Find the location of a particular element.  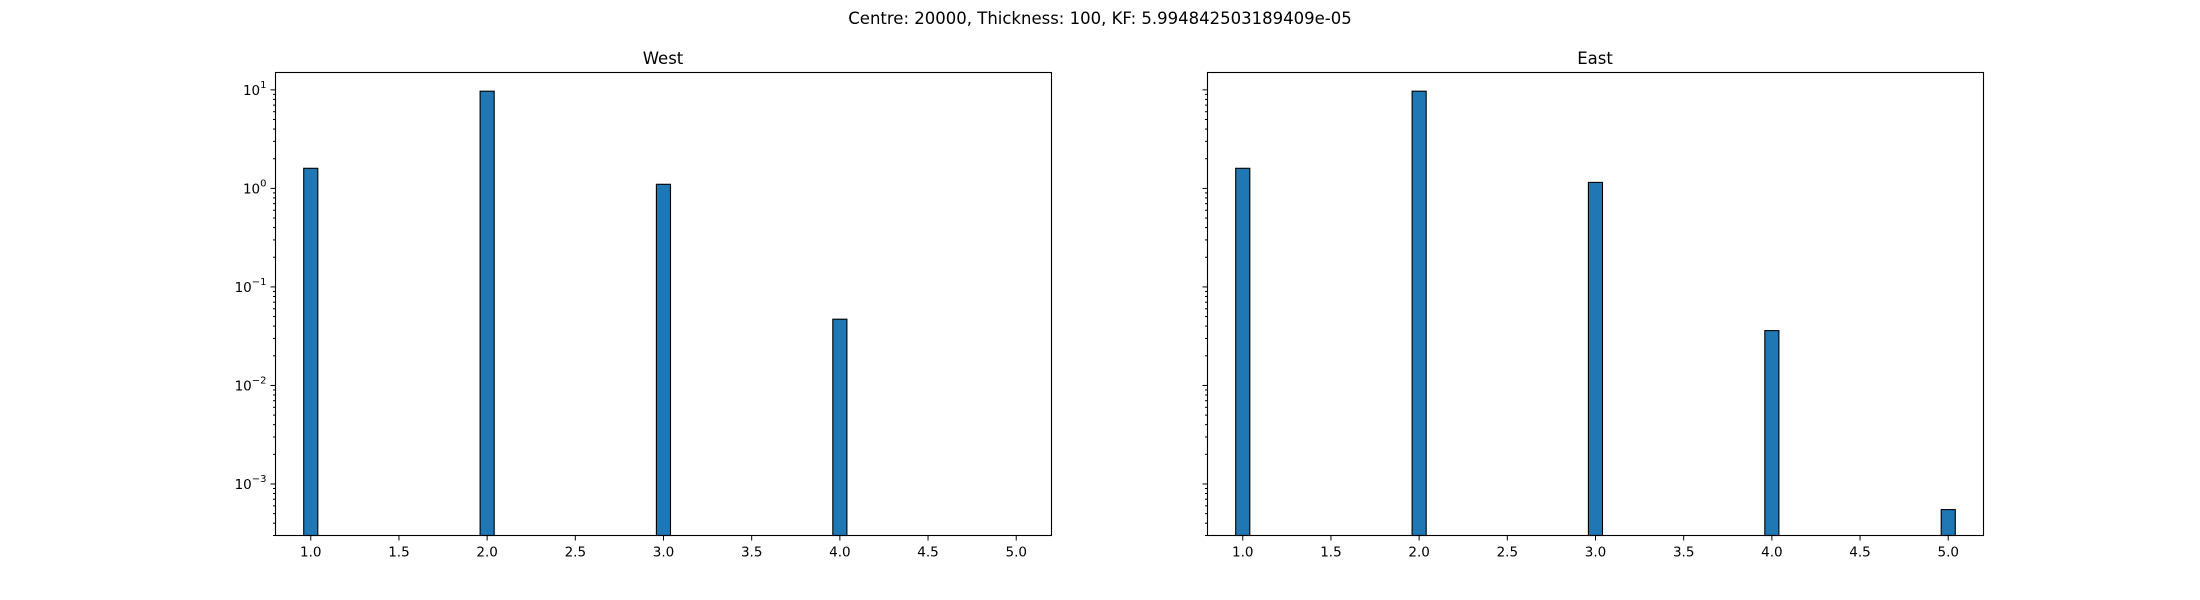

west-y-tick-label-1: 10⁻² is located at coordinates (251, 384).